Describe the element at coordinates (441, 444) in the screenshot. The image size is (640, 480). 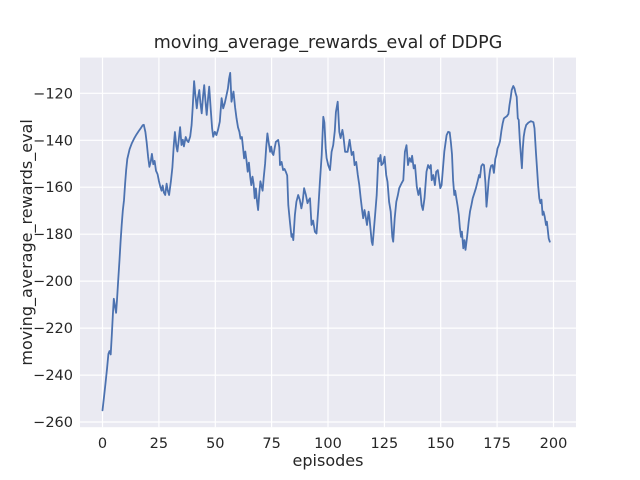
I see `x-tick-label: 150` at that location.